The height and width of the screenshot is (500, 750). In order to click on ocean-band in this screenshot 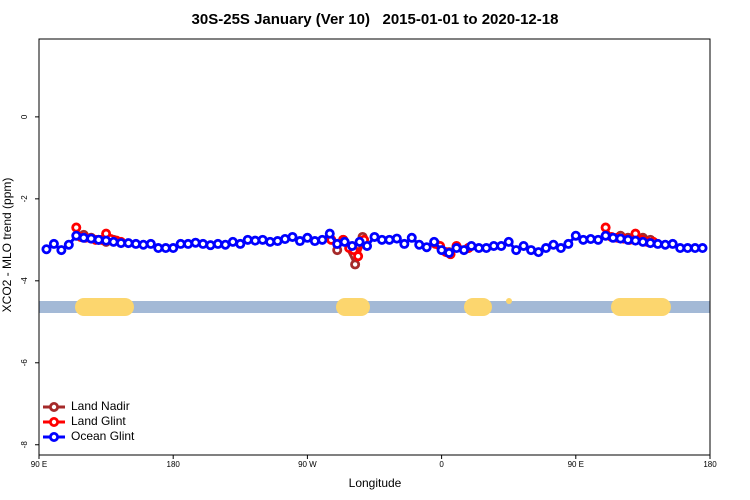, I will do `click(374, 307)`.